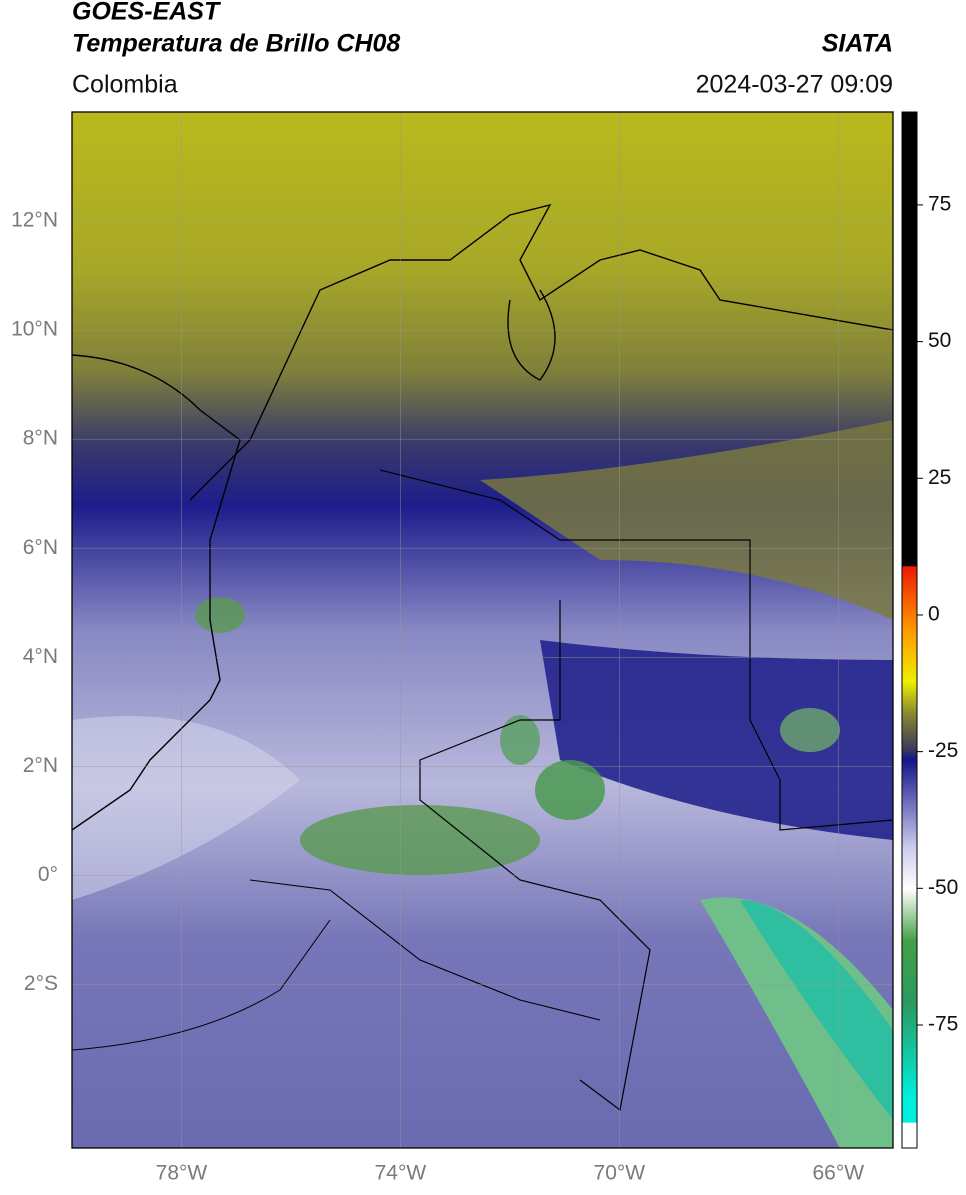 The width and height of the screenshot is (966, 1195). Describe the element at coordinates (939, 203) in the screenshot. I see `colorbar-tick-label: 75` at that location.